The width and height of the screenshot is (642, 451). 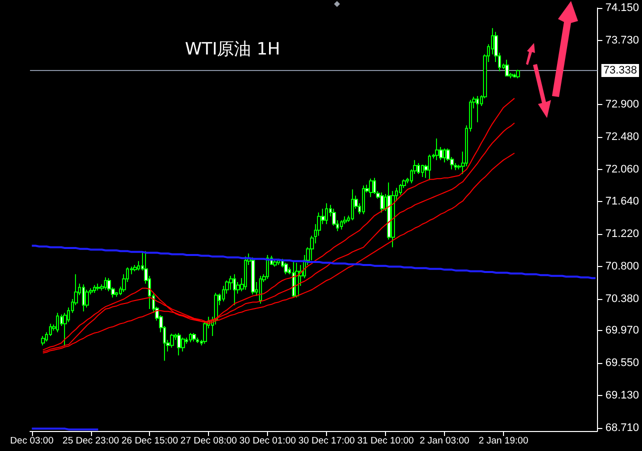 I want to click on y-tick-label: 69.550, so click(x=622, y=363).